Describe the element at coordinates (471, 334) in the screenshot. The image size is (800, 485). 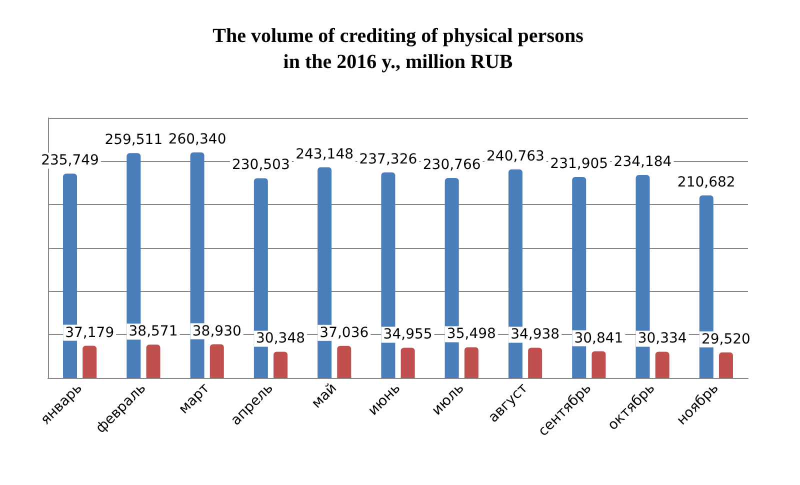
I see `data-label: 35,498` at that location.